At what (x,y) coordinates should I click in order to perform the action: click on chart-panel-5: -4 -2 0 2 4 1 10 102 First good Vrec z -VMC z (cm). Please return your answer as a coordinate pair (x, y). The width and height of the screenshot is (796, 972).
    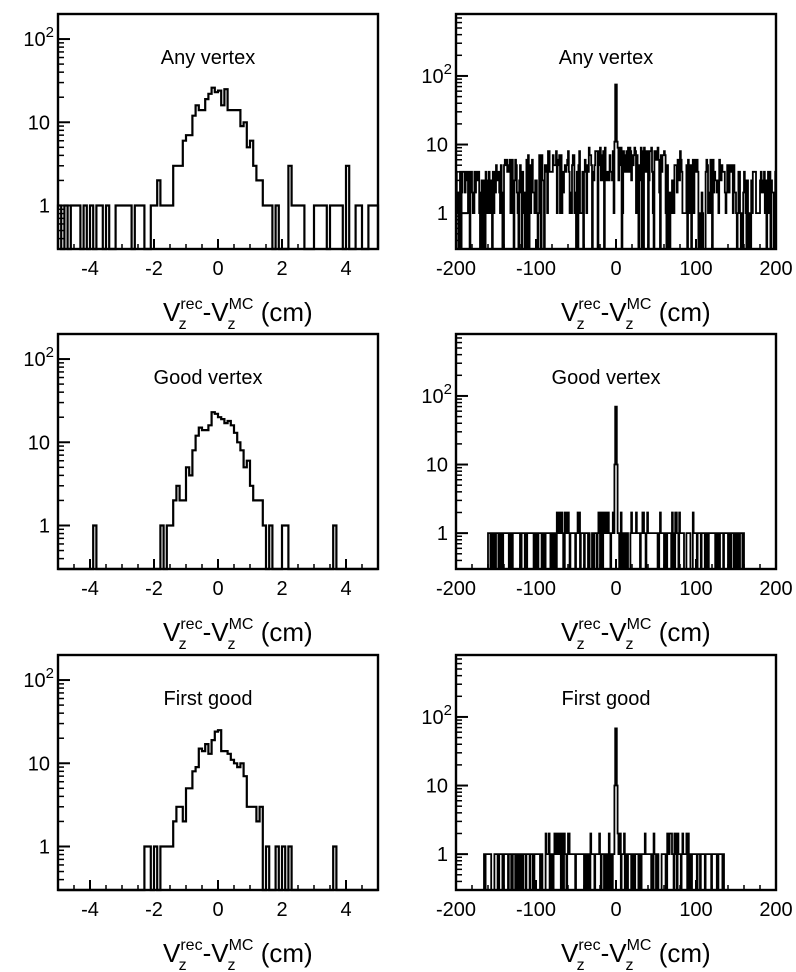
    Looking at the image, I should click on (201, 812).